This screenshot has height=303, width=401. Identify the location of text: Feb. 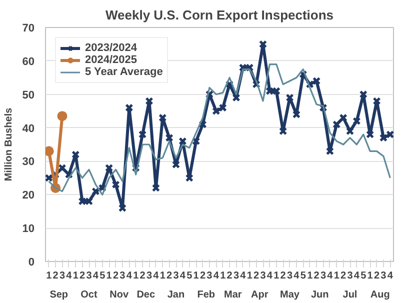
(206, 295).